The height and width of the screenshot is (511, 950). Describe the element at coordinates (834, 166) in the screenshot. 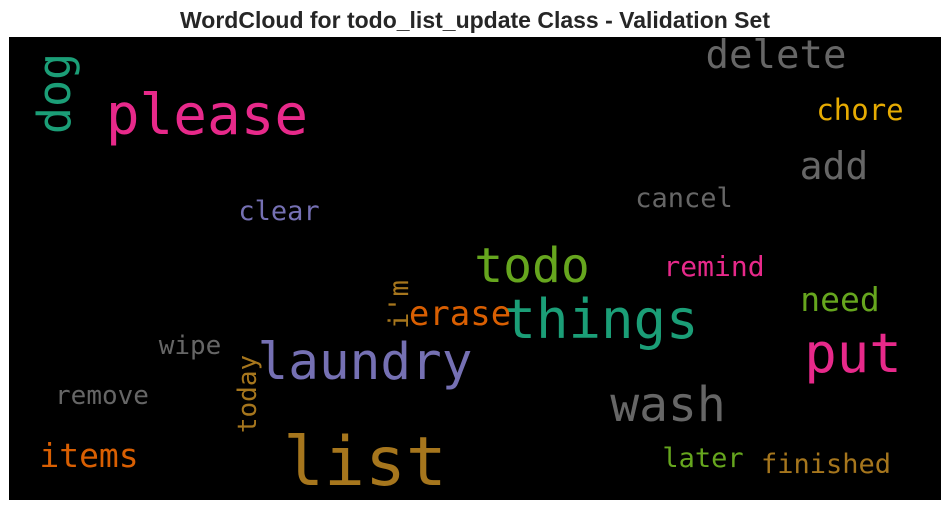

I see `word-add: add` at that location.